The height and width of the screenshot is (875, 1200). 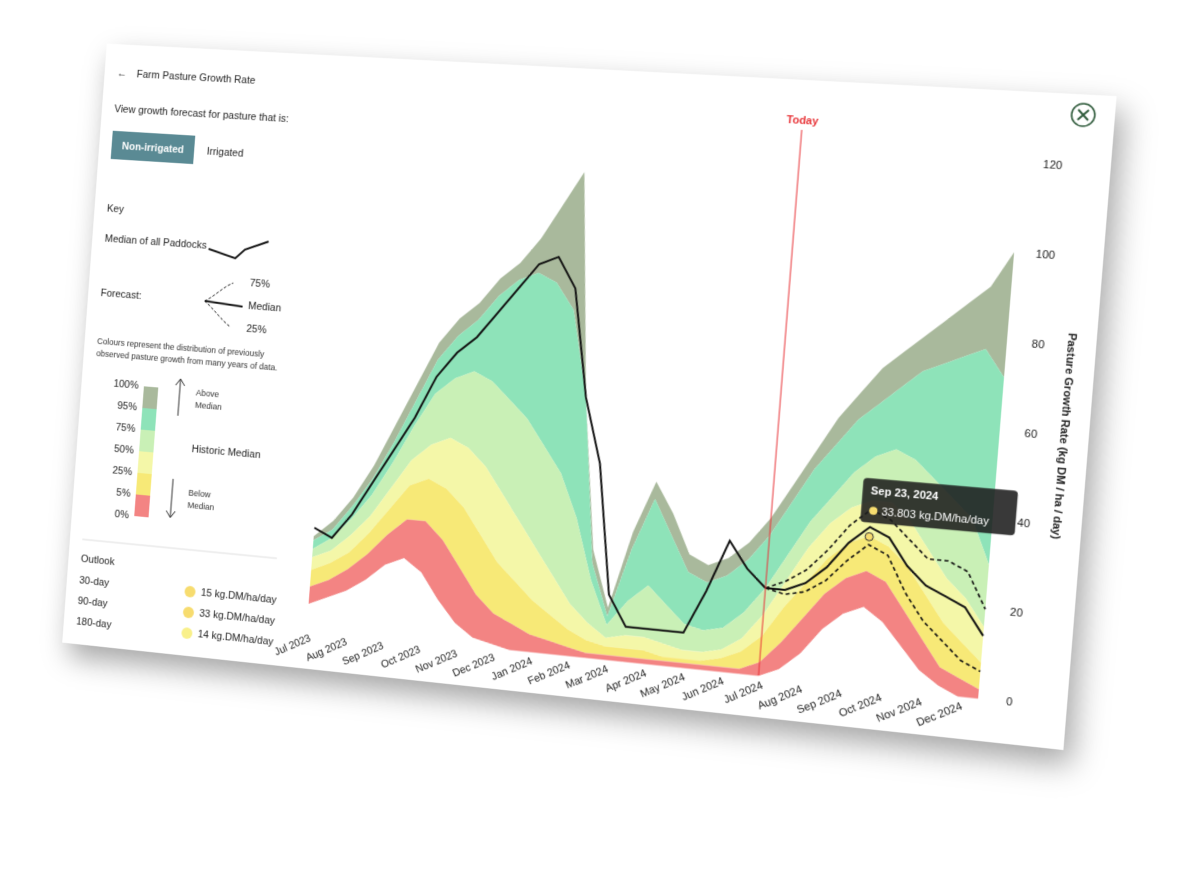 What do you see at coordinates (869, 536) in the screenshot?
I see `tooltip-point` at bounding box center [869, 536].